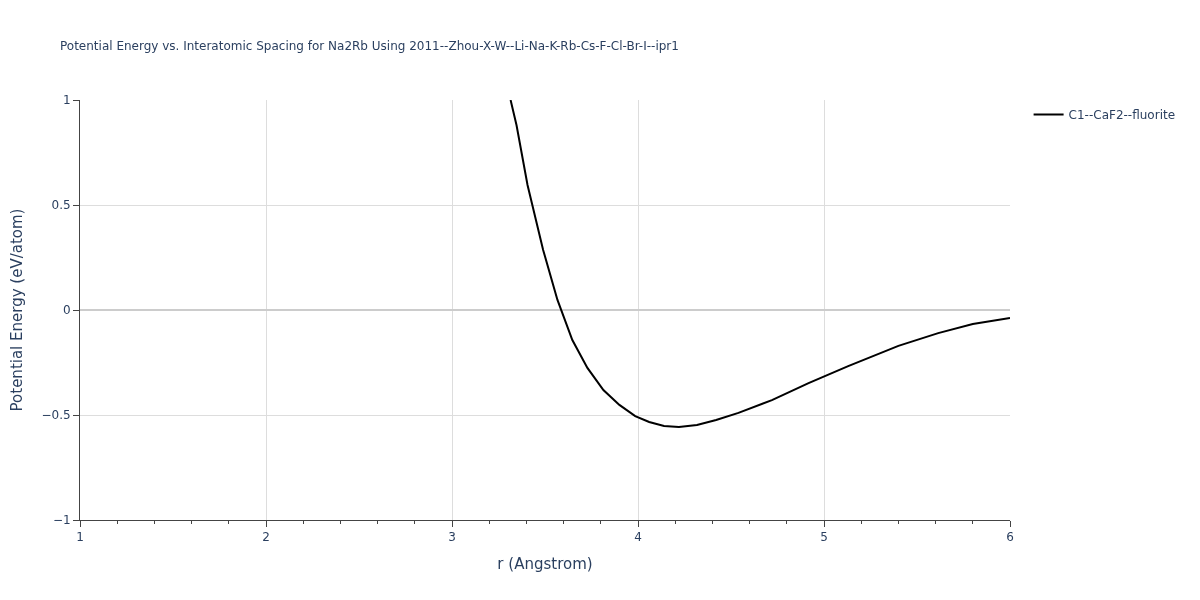 The image size is (1200, 600). I want to click on y-tick-label: −0.5, so click(56, 415).